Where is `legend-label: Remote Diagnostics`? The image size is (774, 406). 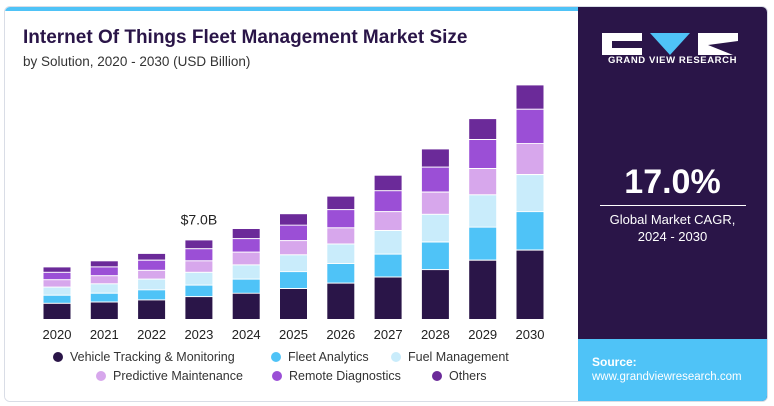 legend-label: Remote Diagnostics is located at coordinates (345, 375).